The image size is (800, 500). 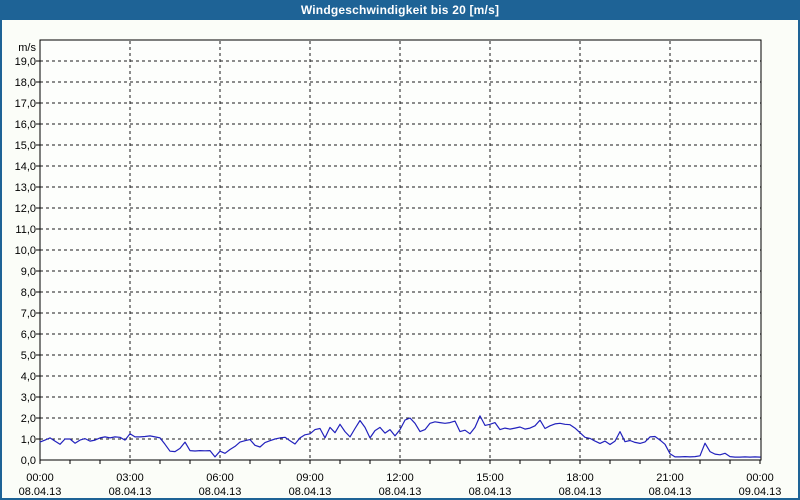 What do you see at coordinates (28, 293) in the screenshot?
I see `y-tick-label: 8,0` at bounding box center [28, 293].